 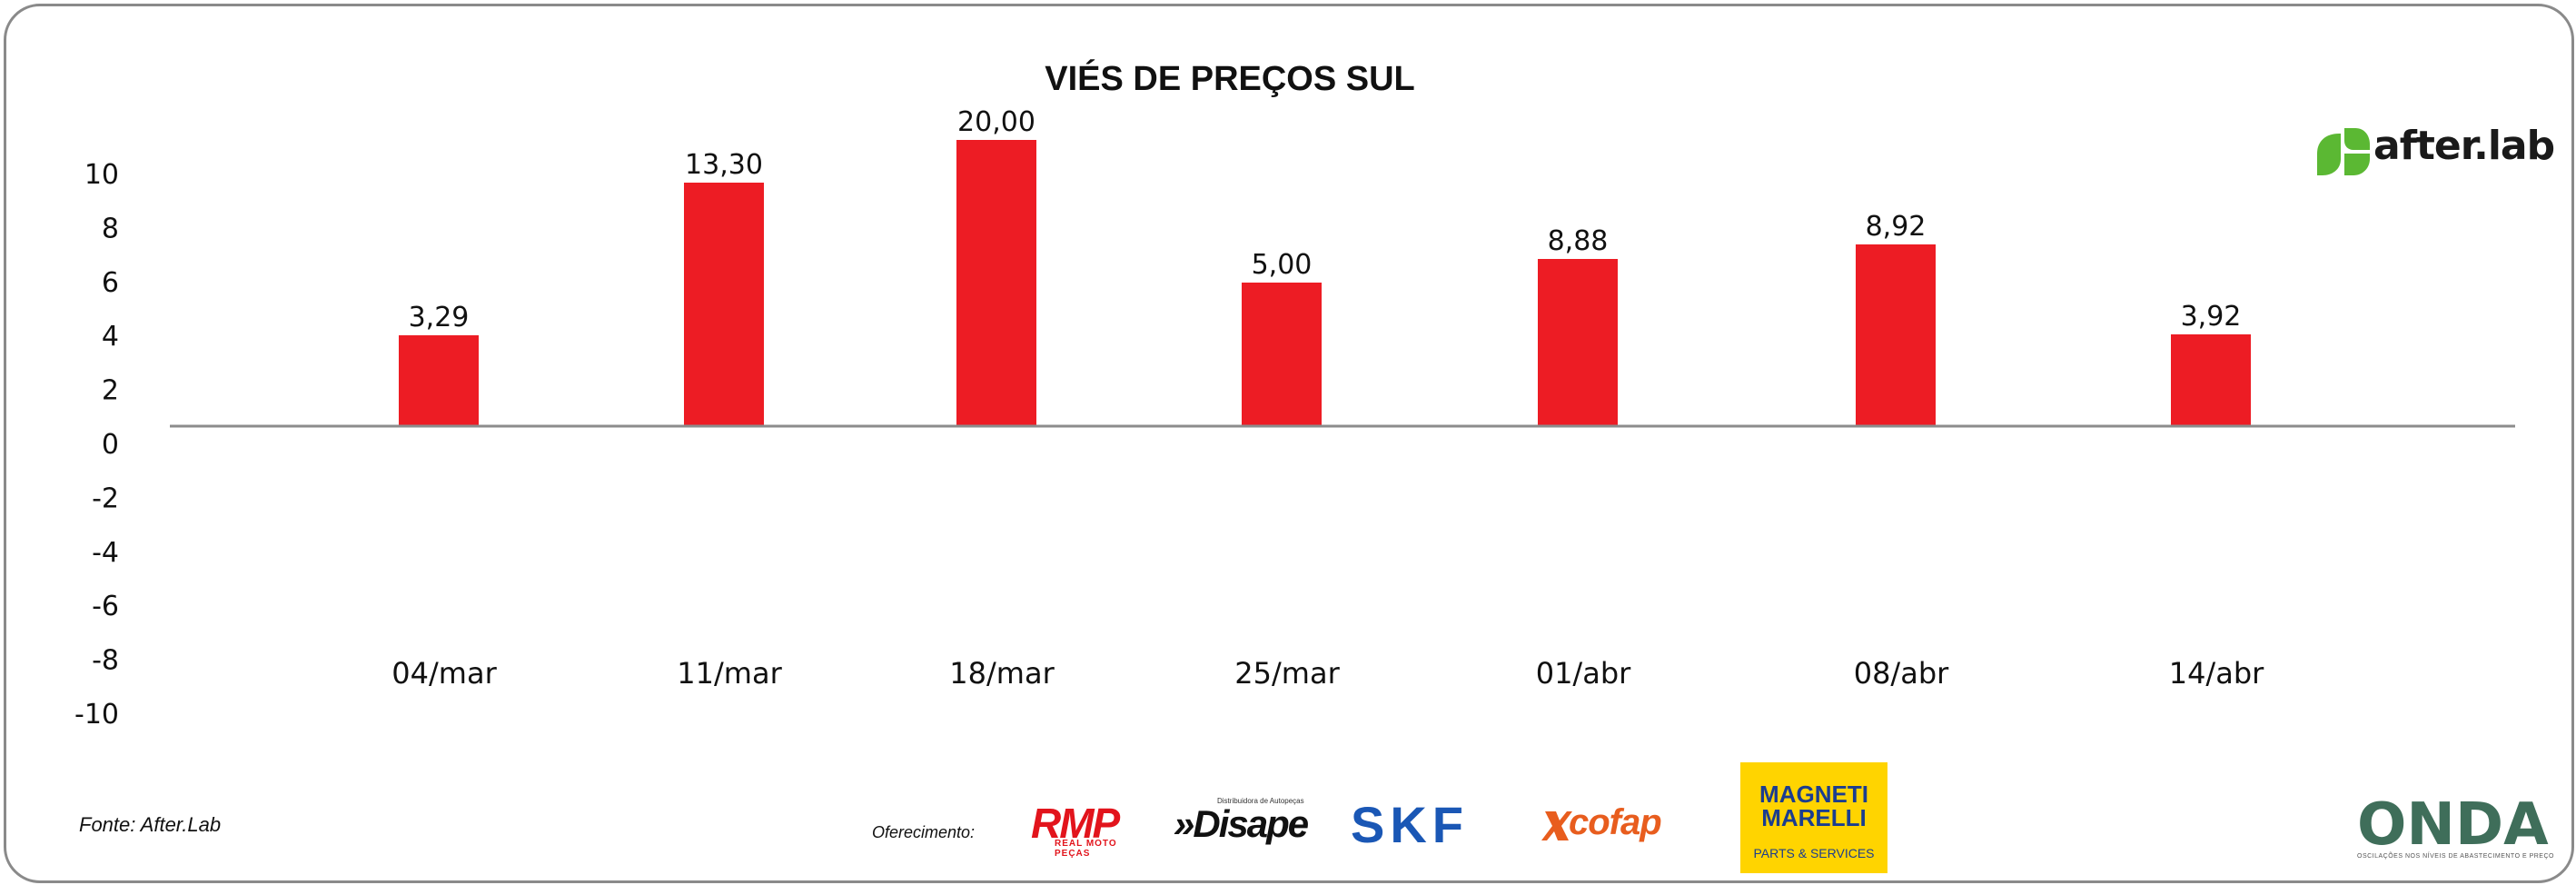 I want to click on x-tick-label: 04/mar, so click(x=444, y=673).